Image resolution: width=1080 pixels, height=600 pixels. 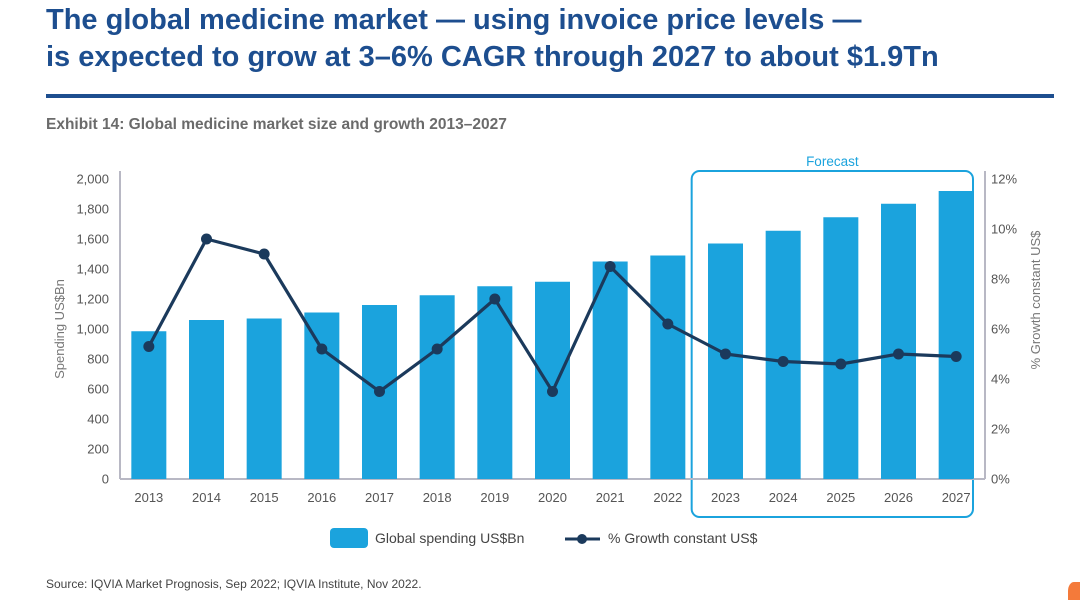 What do you see at coordinates (437, 349) in the screenshot?
I see `growth-point-2018` at bounding box center [437, 349].